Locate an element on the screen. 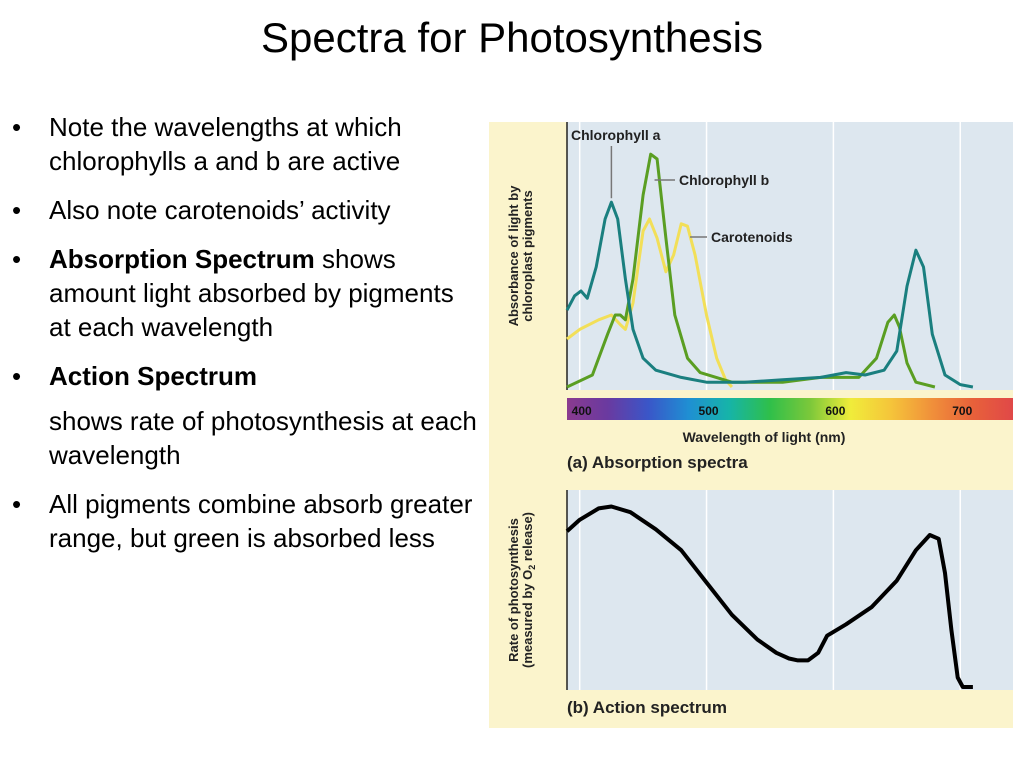 The width and height of the screenshot is (1024, 768). absorption-gridlines is located at coordinates (770, 256).